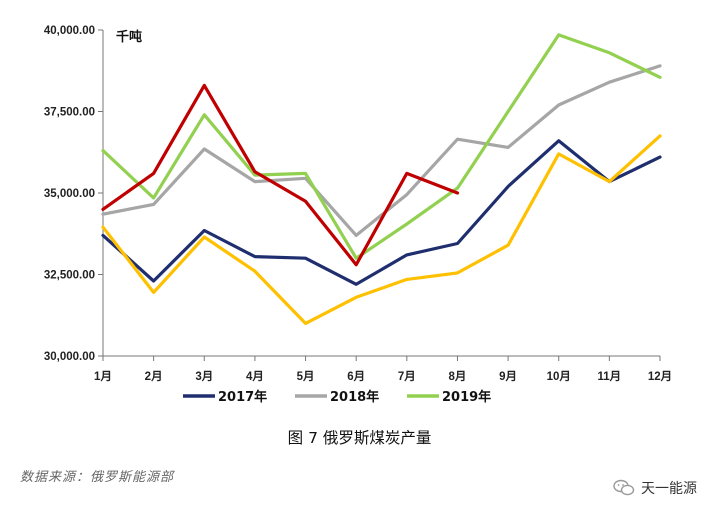 The width and height of the screenshot is (719, 517). I want to click on chart-title: 图 7 俄罗斯煤炭产量, so click(359, 438).